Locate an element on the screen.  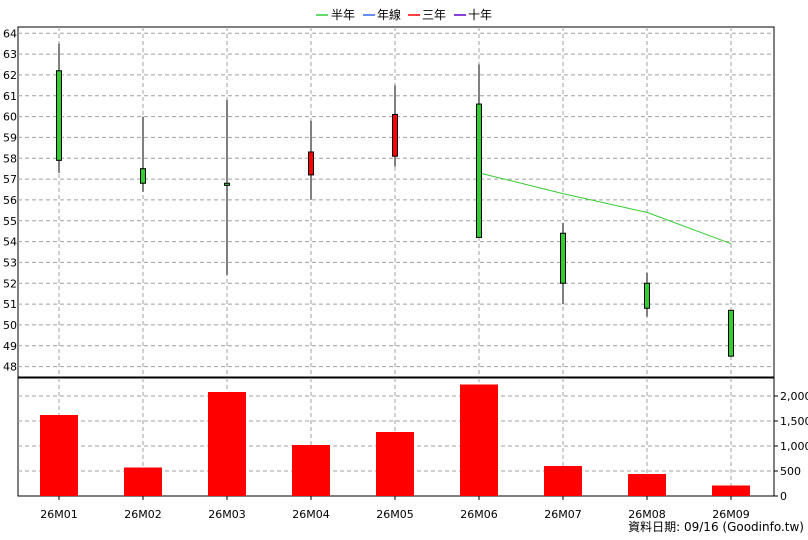
price-tick-label: 55 is located at coordinates (10, 221).